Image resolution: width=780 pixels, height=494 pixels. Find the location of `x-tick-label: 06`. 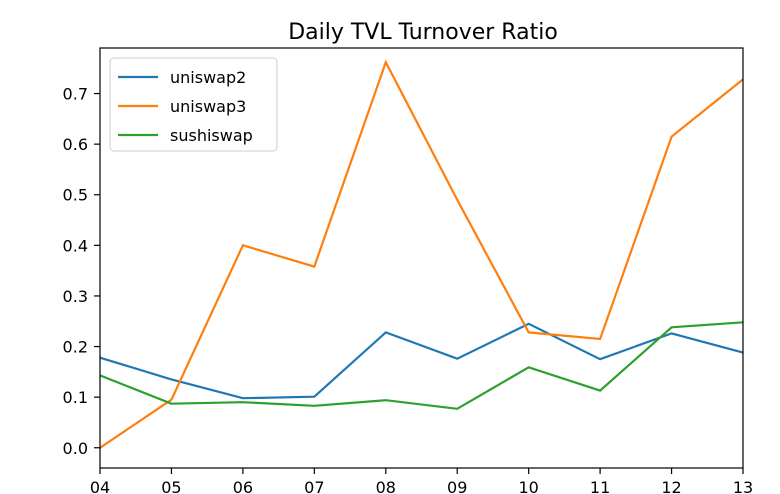

x-tick-label: 06 is located at coordinates (243, 486).